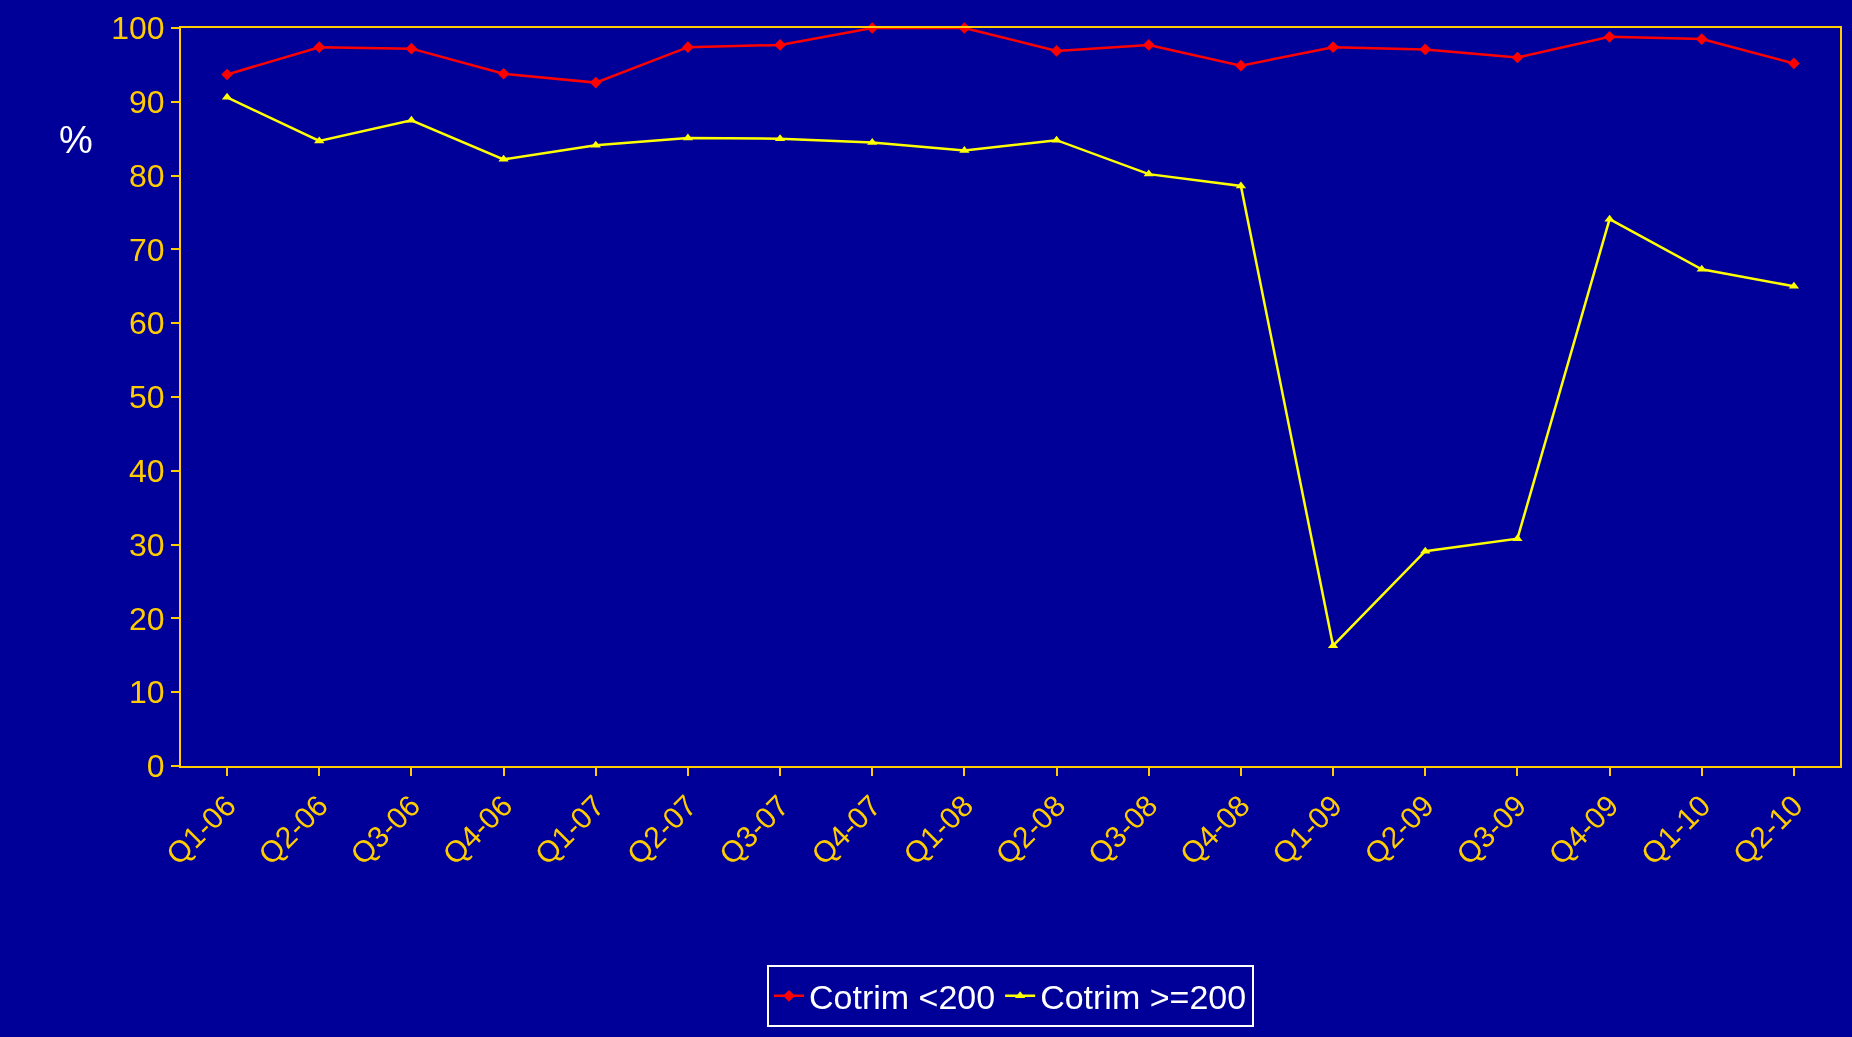 This screenshot has width=1852, height=1037. Describe the element at coordinates (147, 692) in the screenshot. I see `y-tick-label: 10` at that location.